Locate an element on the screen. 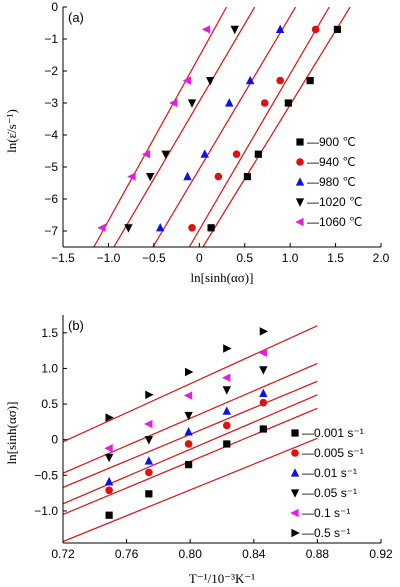 This screenshot has height=587, width=400. legend: —900 ℃ —940 ℃ —980 ℃ —1020 ℃ —1060 ℃ is located at coordinates (329, 182).